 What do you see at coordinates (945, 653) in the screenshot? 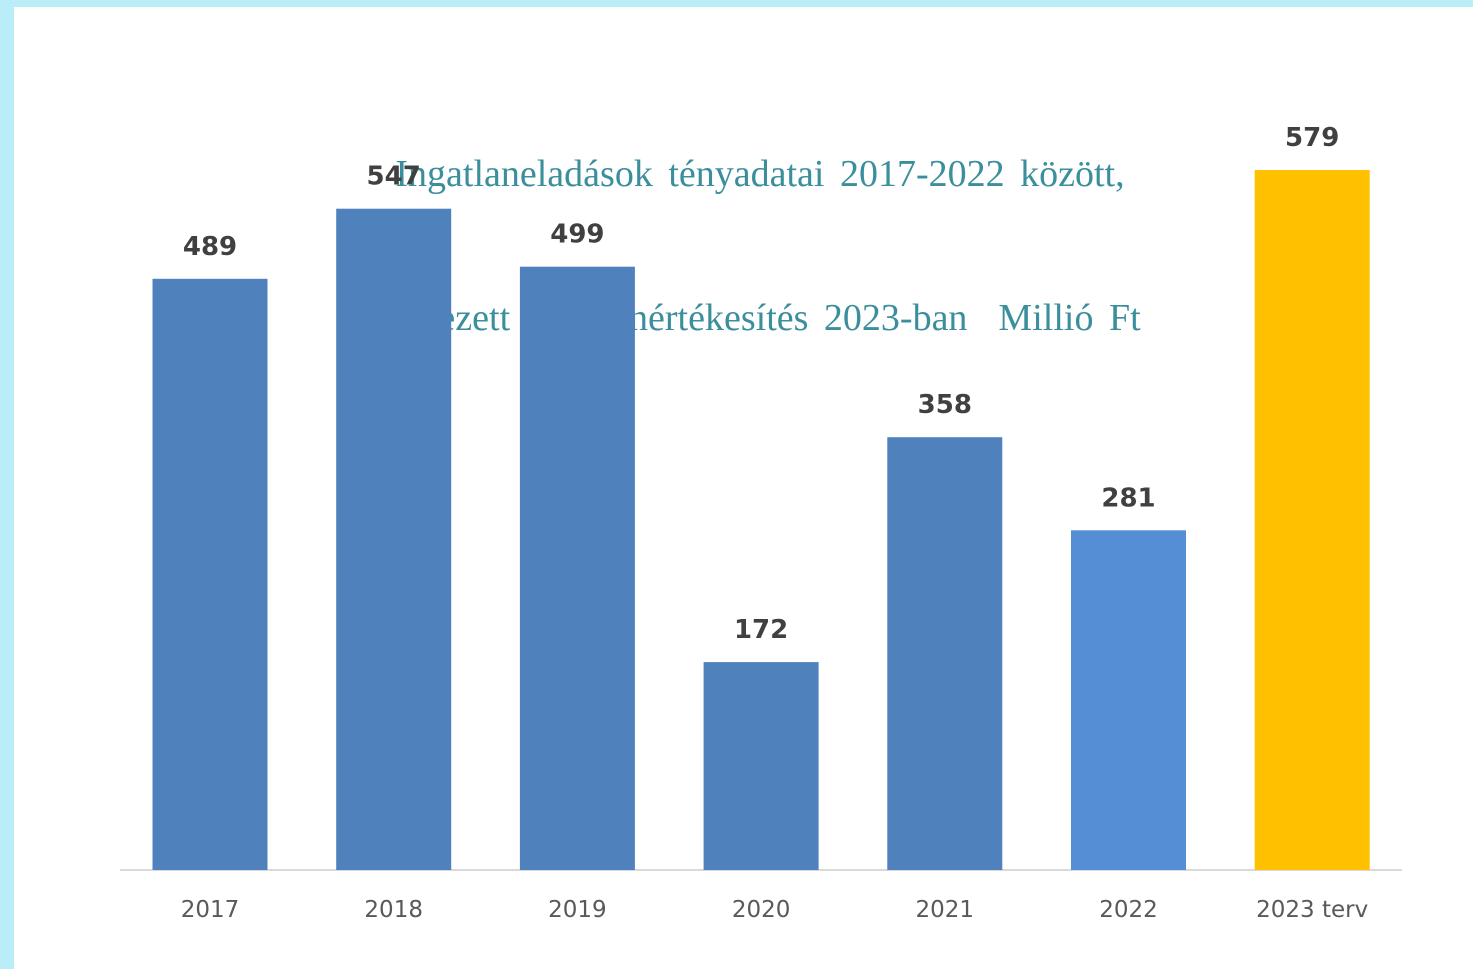
I see `bar-2021` at bounding box center [945, 653].